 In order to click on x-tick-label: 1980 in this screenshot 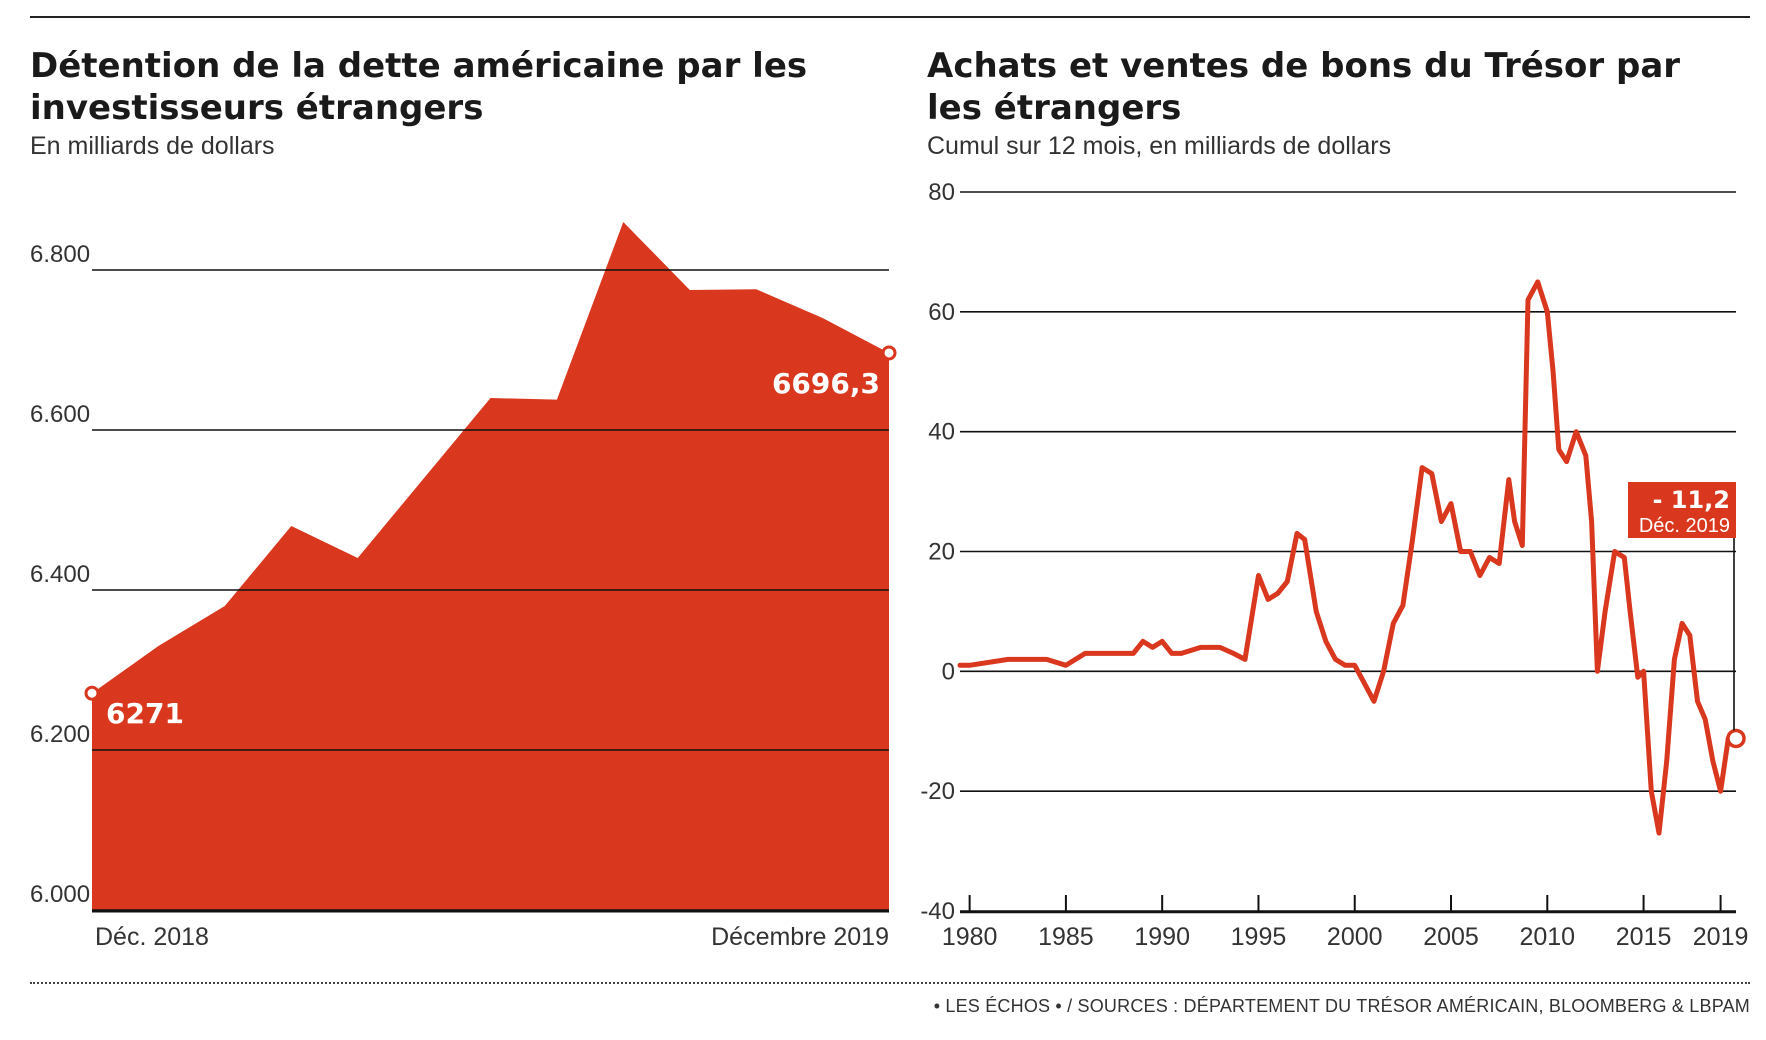, I will do `click(970, 937)`.